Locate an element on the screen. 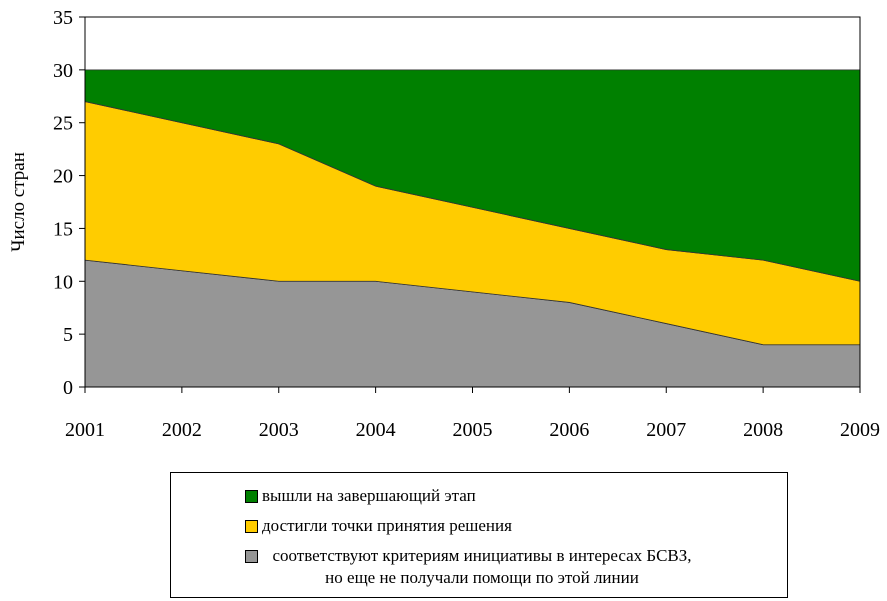 This screenshot has height=601, width=887. x-tick-label: 2003 is located at coordinates (279, 430).